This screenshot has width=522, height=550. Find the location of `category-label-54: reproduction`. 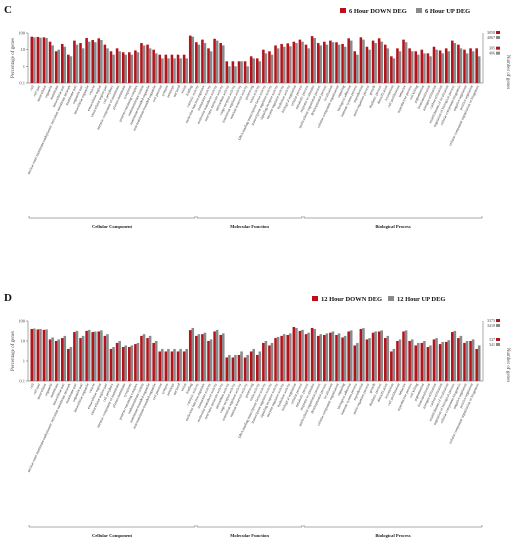

category-label-54: reproduction is located at coordinates (358, 94).